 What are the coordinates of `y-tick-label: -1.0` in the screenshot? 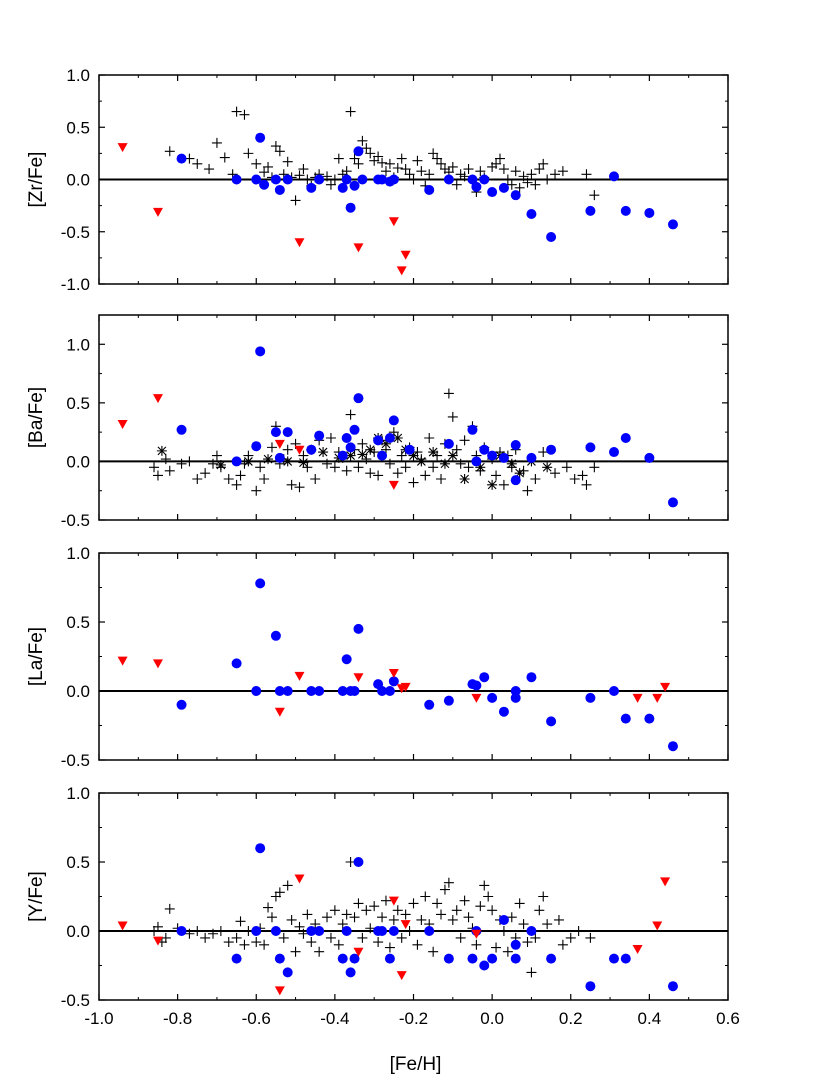 It's located at (75, 284).